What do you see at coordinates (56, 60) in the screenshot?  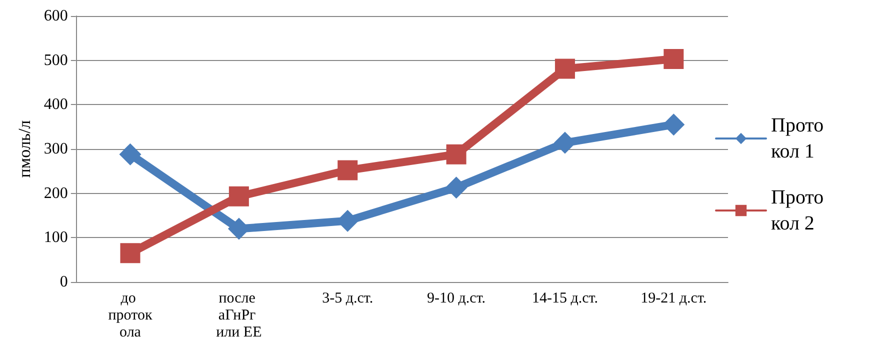 I see `y-tick-label: 500` at bounding box center [56, 60].